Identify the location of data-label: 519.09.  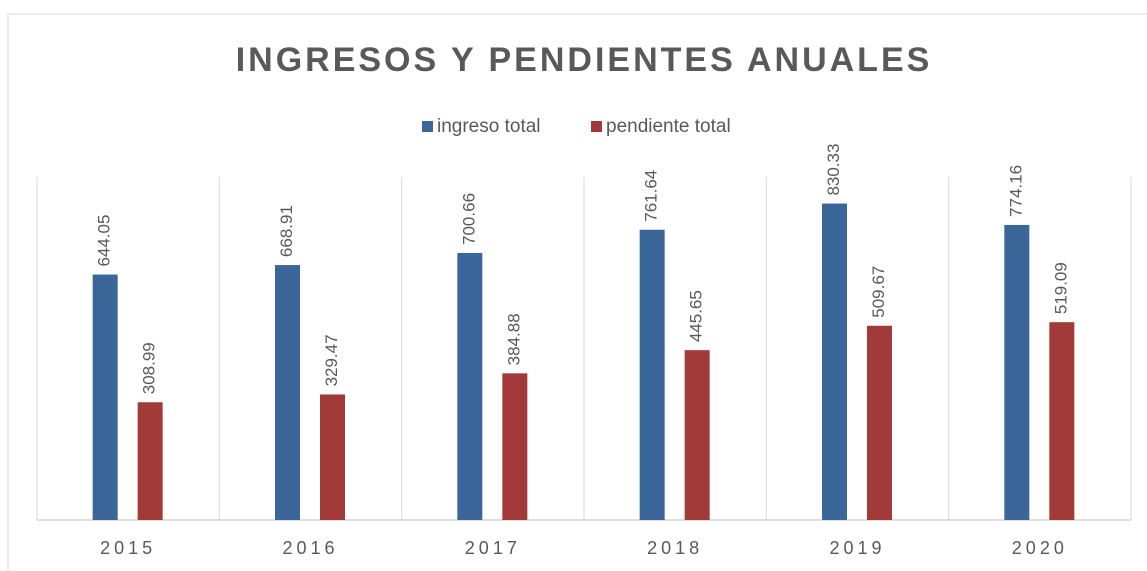
(1060, 288).